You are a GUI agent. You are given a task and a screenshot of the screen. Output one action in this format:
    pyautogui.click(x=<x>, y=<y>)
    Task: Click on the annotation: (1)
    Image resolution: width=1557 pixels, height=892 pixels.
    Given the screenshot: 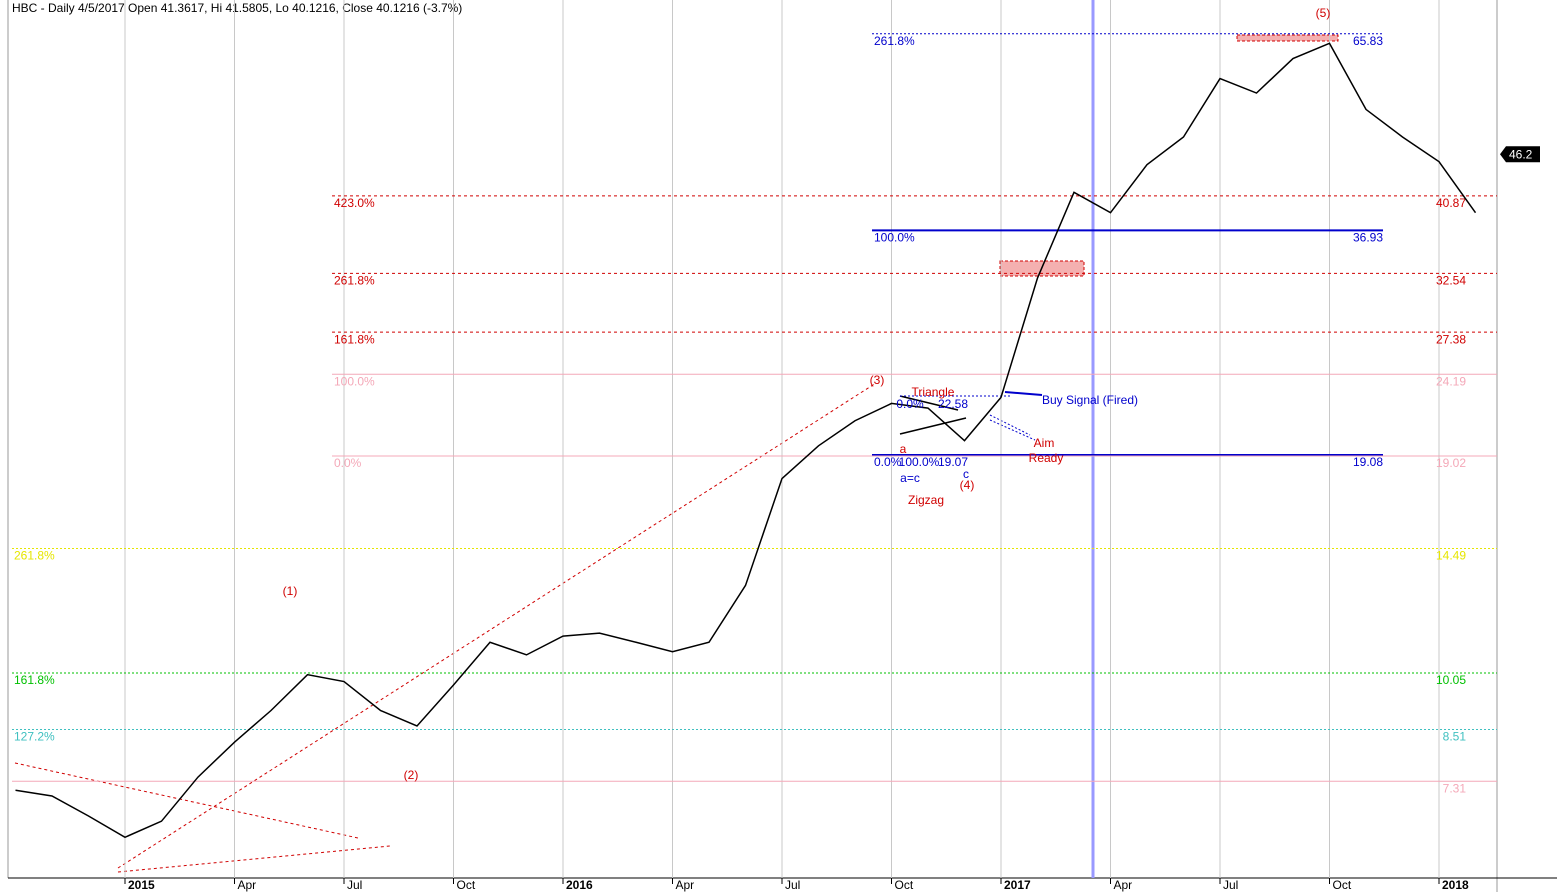 What is the action you would take?
    pyautogui.click(x=290, y=591)
    